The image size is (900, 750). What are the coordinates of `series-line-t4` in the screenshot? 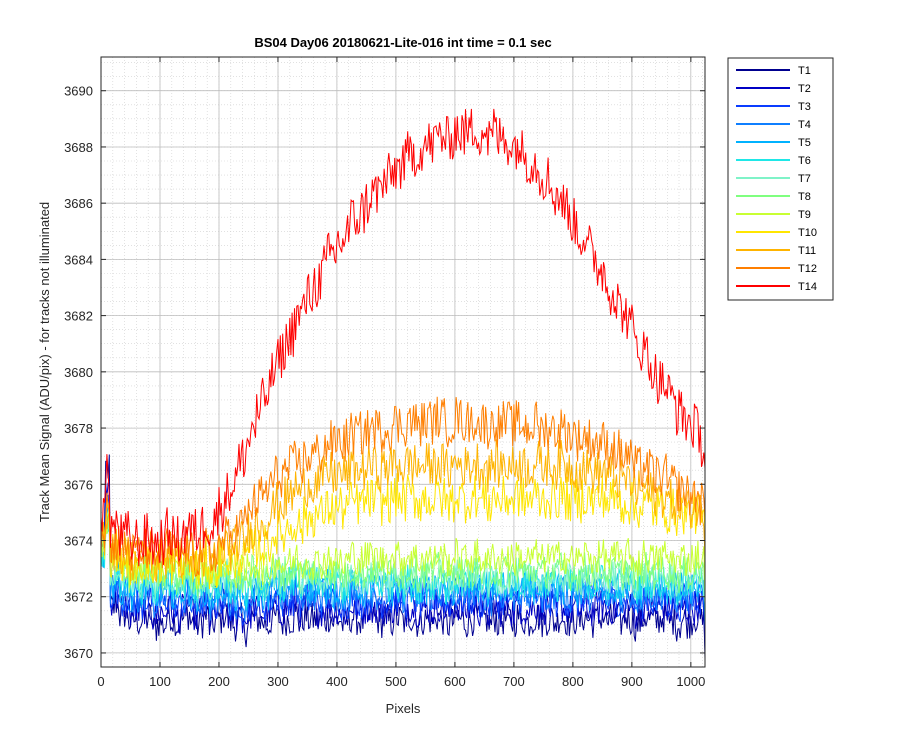 It's located at (403, 562).